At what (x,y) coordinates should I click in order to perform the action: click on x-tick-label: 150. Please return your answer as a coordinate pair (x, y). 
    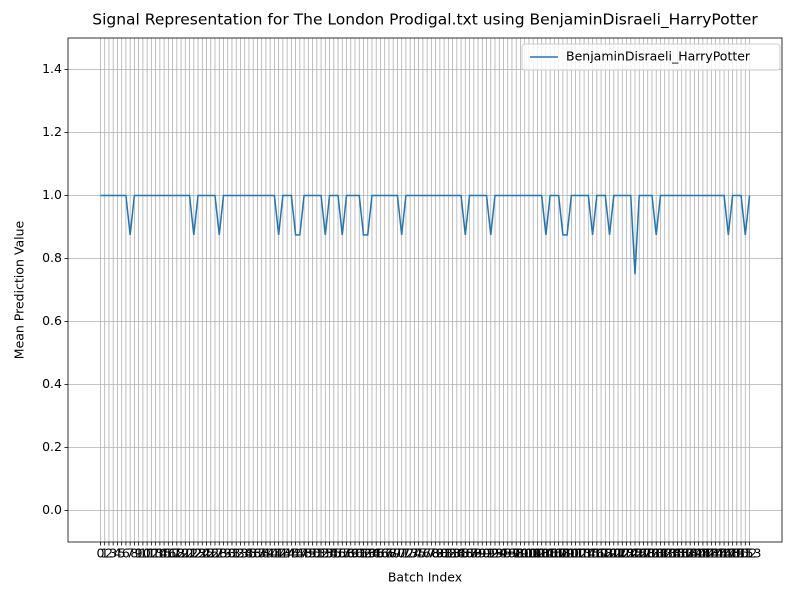
    Looking at the image, I should click on (737, 553).